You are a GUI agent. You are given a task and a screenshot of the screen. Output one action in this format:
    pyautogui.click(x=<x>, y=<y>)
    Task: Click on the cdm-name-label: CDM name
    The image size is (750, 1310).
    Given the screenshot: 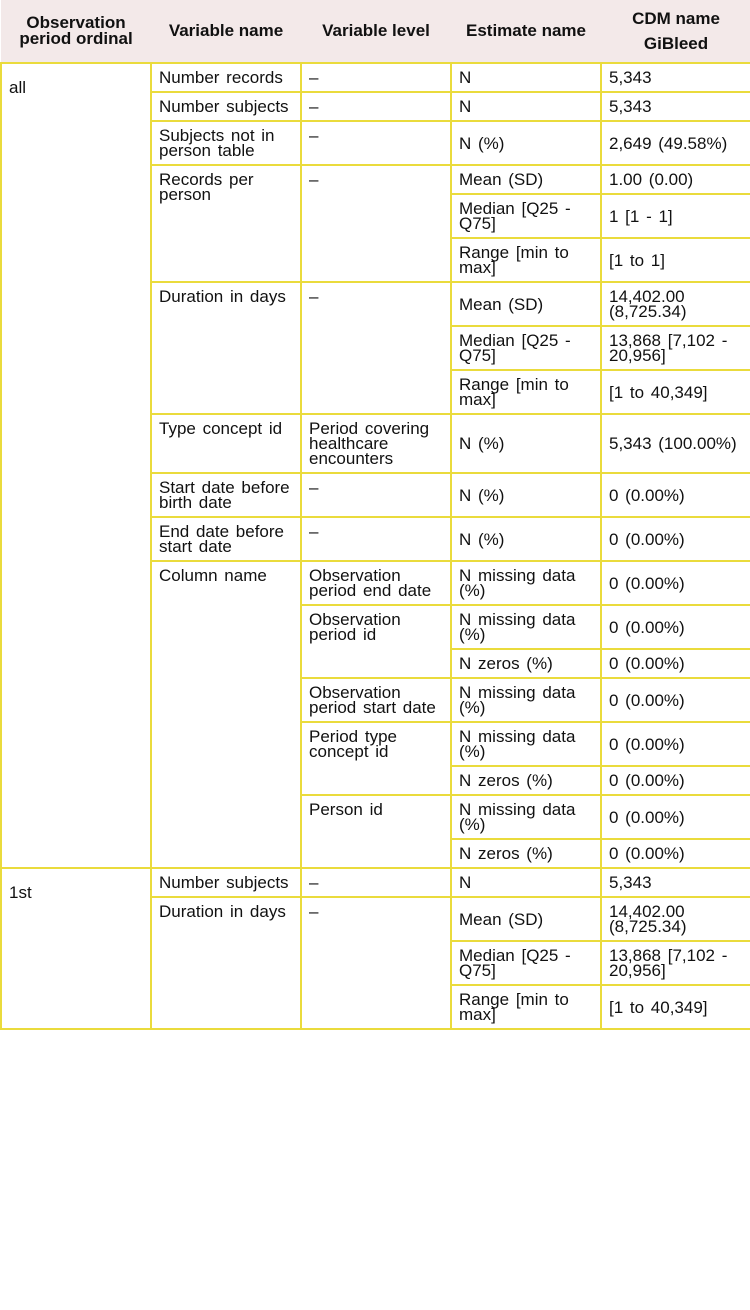 What is the action you would take?
    pyautogui.click(x=676, y=18)
    